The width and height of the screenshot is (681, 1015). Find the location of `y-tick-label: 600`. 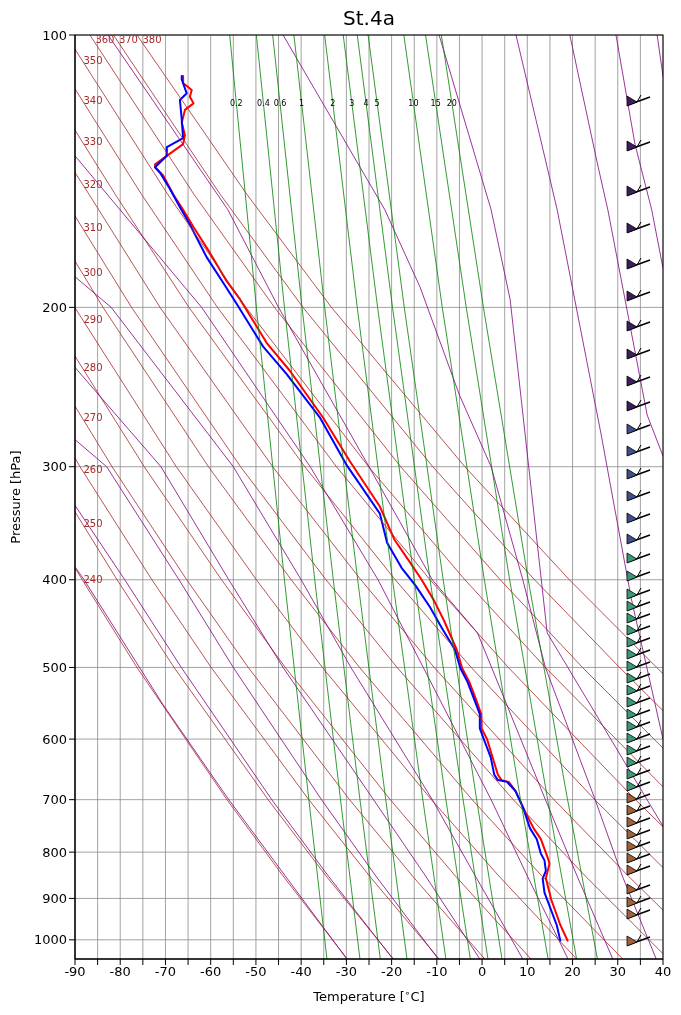

y-tick-label: 600 is located at coordinates (54, 739).